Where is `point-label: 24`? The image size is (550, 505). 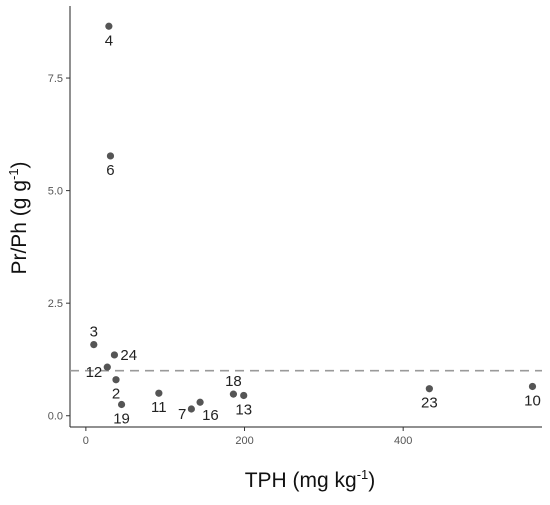 point-label: 24 is located at coordinates (128, 355).